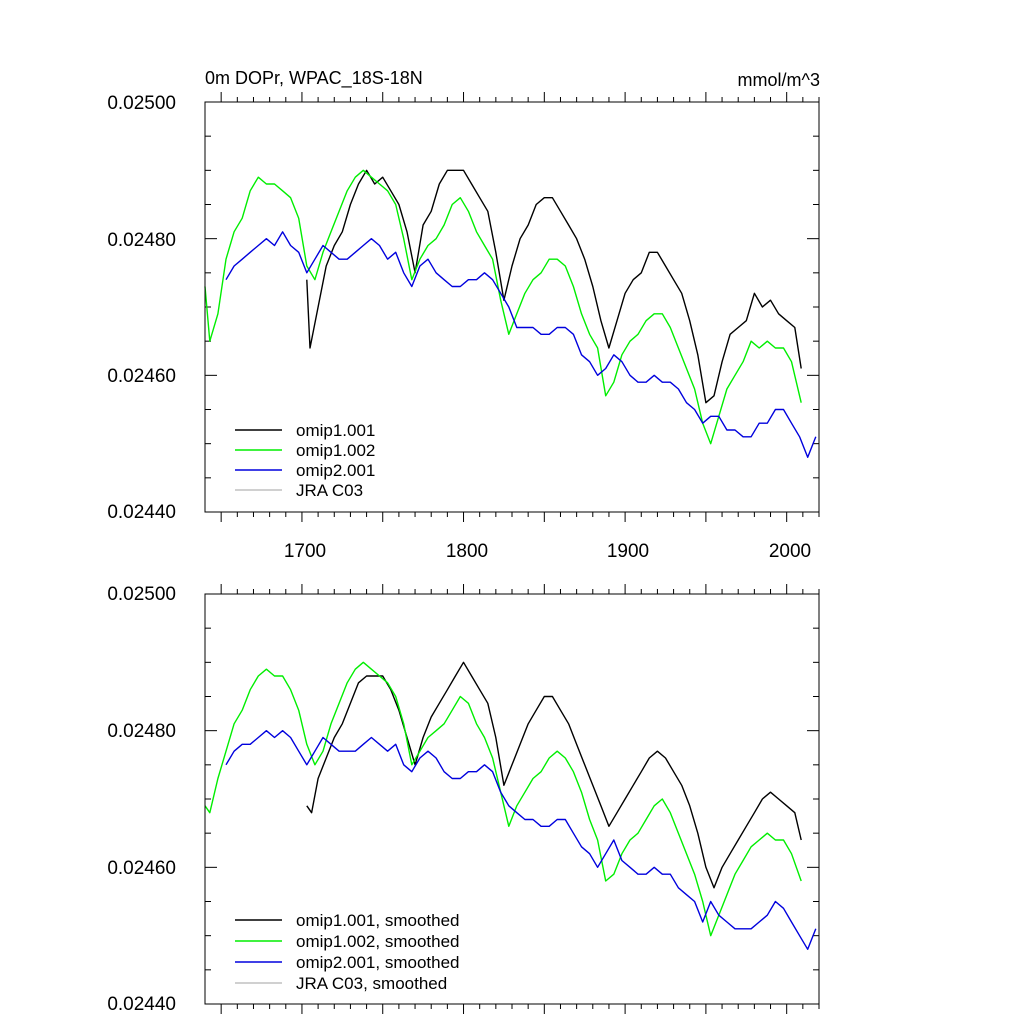  What do you see at coordinates (547, 551) in the screenshot?
I see `top-x-tick-labels: 1700 1800 1900 2000` at bounding box center [547, 551].